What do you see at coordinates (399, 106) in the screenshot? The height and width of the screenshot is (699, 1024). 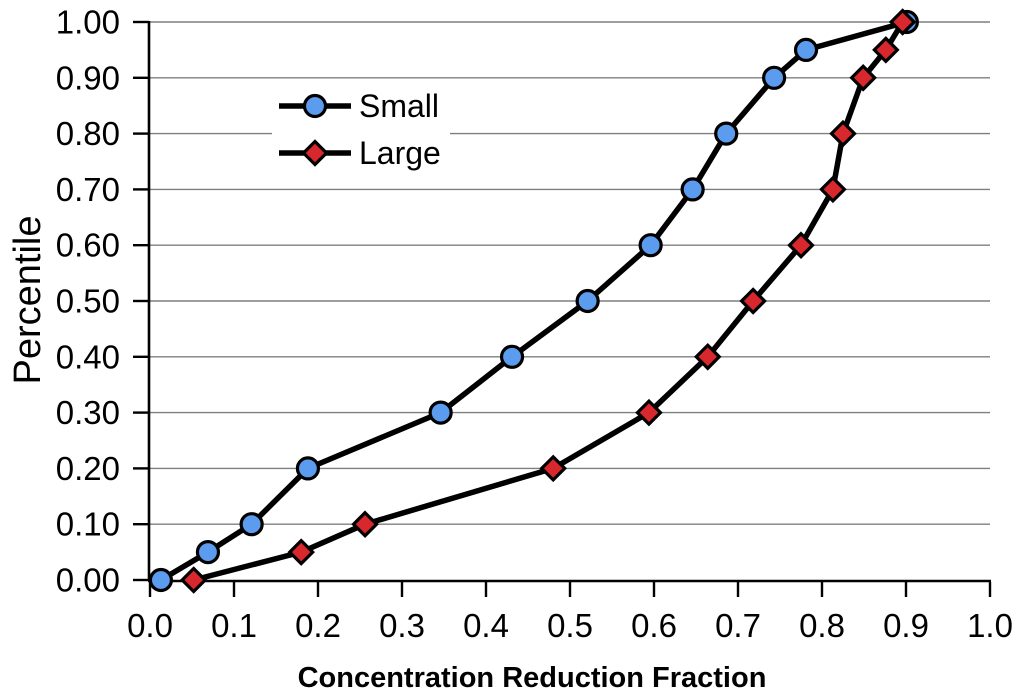 I see `legend-label-small: Small` at bounding box center [399, 106].